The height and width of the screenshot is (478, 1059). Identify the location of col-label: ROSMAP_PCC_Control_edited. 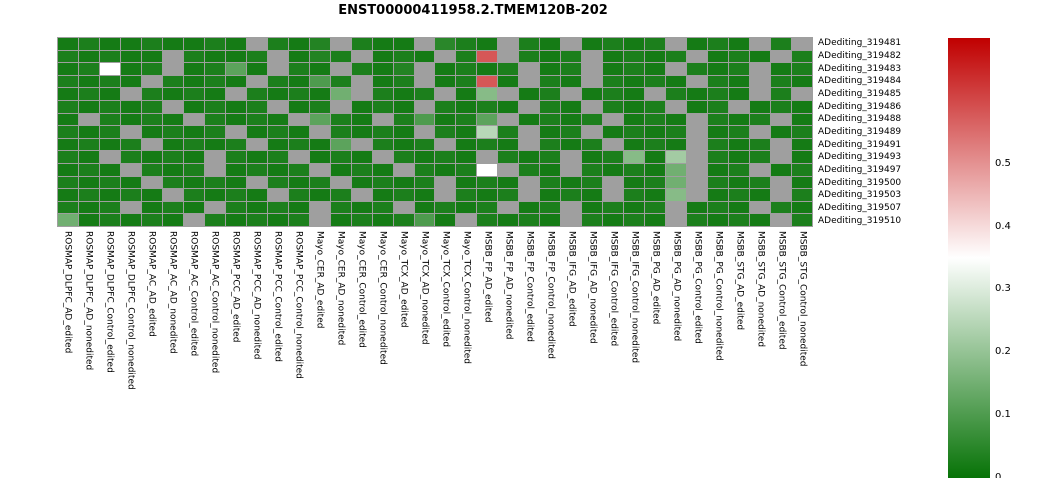
(277, 296).